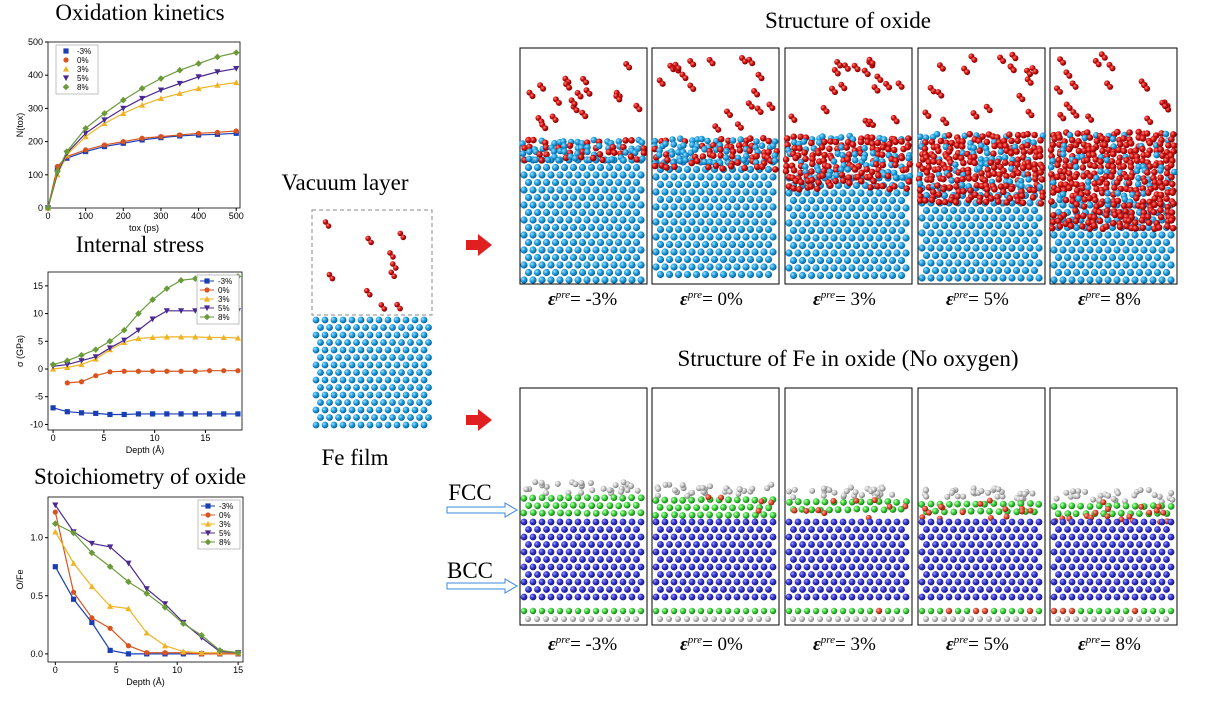 This screenshot has height=702, width=1209. I want to click on y-tick-label: 300, so click(35, 108).